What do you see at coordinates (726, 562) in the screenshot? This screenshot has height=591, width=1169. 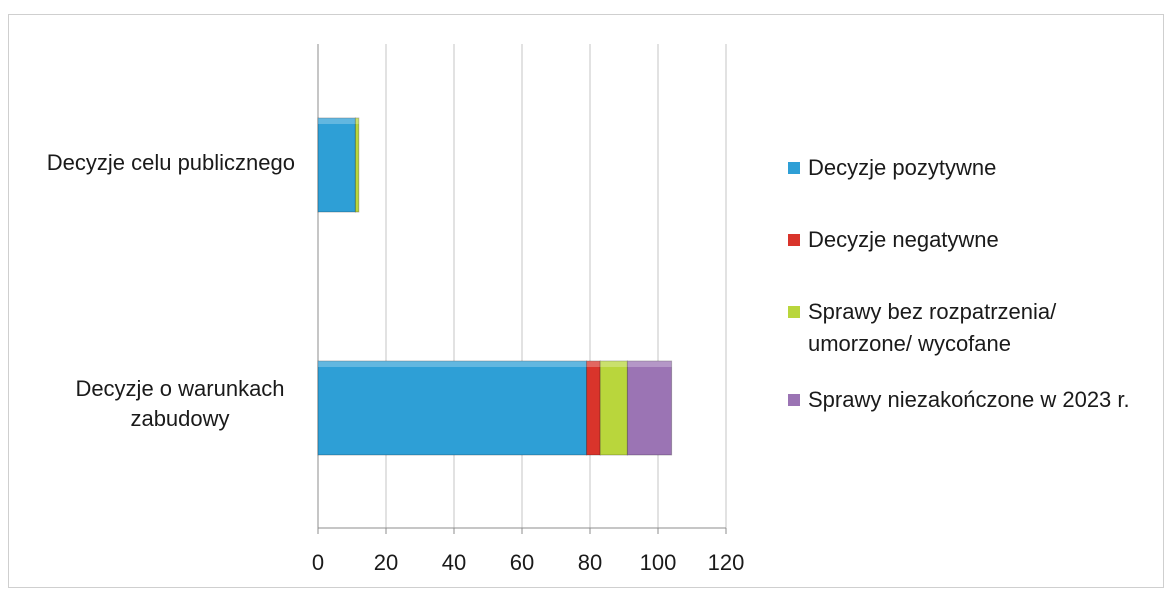 I see `x-tick-label: 120` at bounding box center [726, 562].